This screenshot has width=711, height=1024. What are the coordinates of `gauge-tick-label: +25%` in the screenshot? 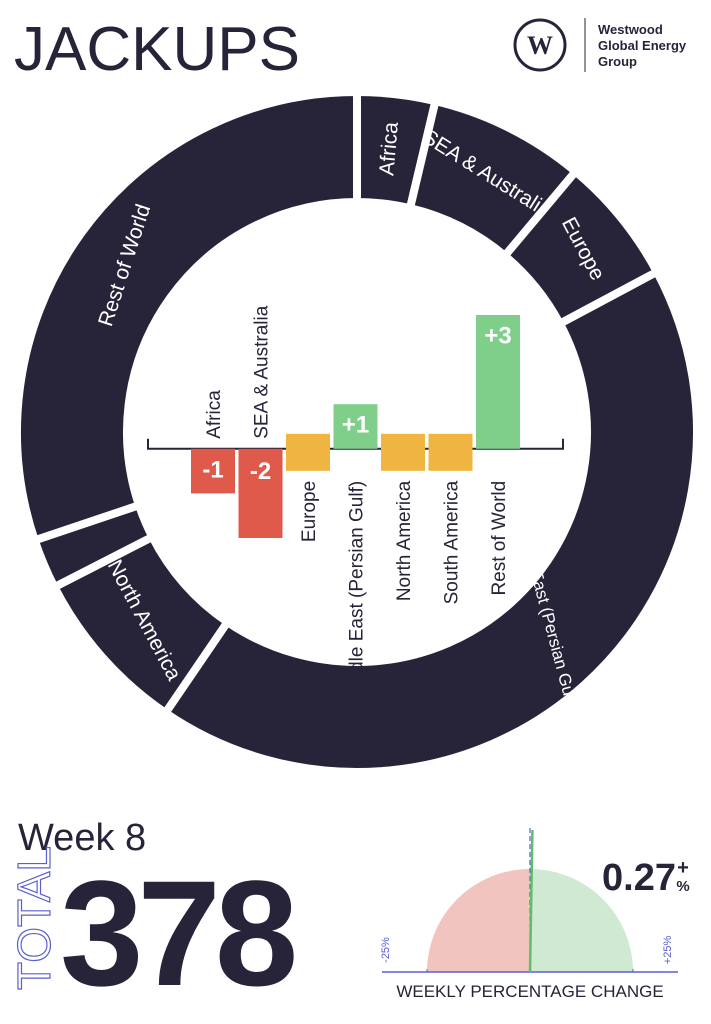 It's located at (668, 950).